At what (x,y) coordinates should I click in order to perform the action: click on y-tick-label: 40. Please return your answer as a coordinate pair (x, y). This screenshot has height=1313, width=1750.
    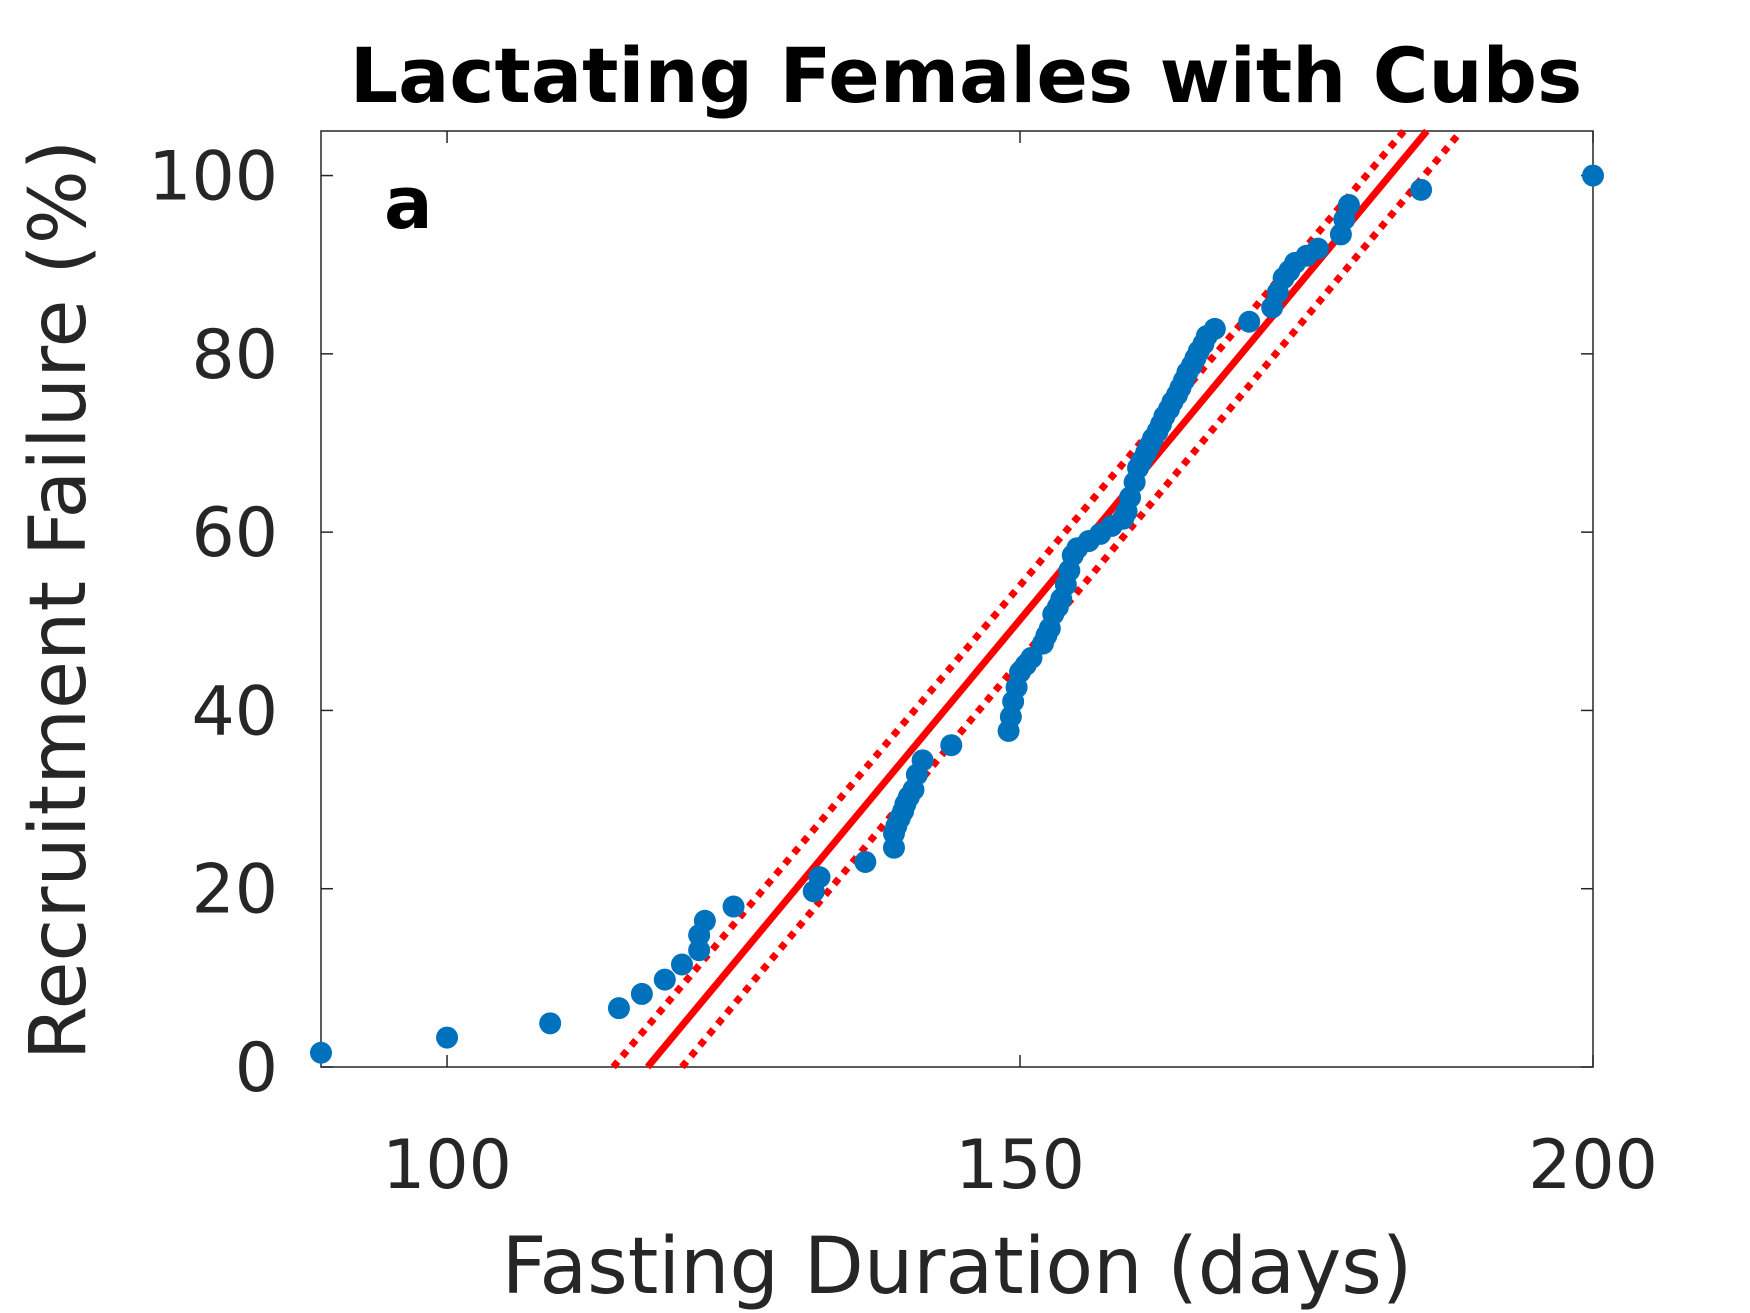
    Looking at the image, I should click on (234, 711).